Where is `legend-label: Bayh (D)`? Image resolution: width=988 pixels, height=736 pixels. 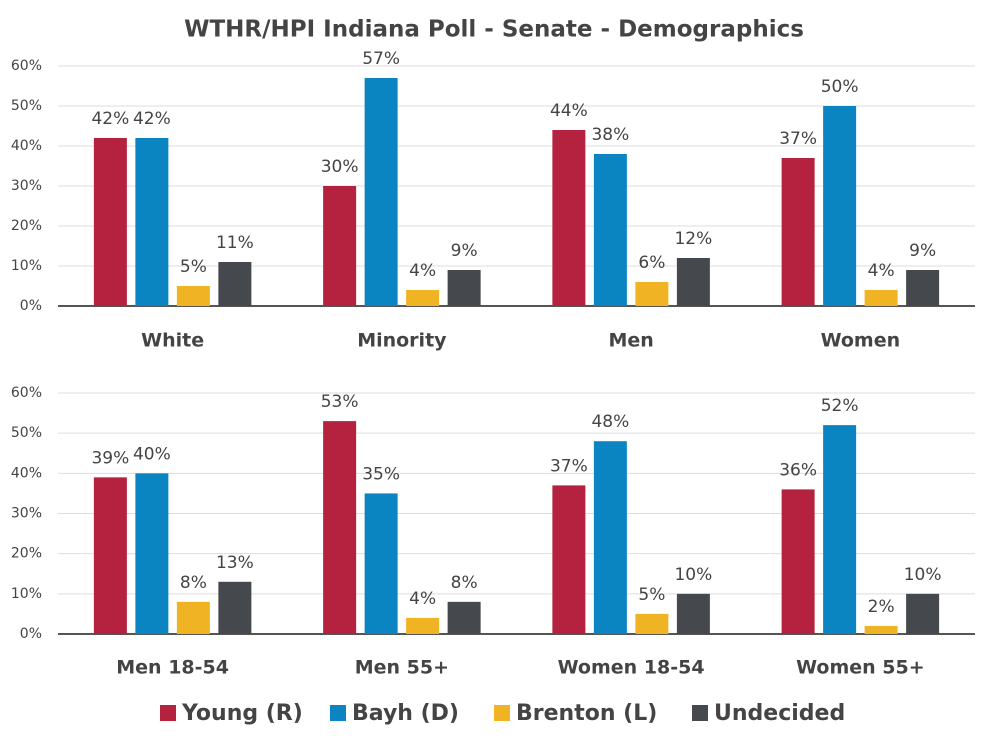 legend-label: Bayh (D) is located at coordinates (405, 713).